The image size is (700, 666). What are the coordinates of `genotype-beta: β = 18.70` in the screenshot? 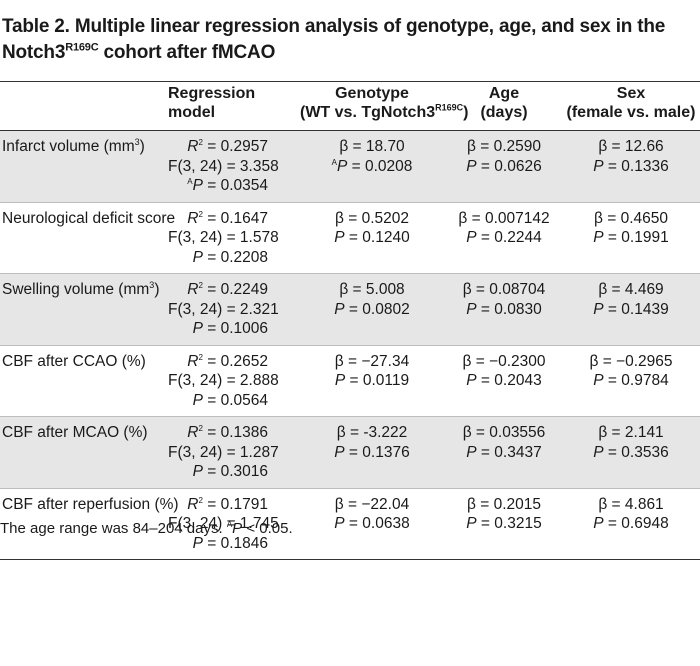 It's located at (372, 146).